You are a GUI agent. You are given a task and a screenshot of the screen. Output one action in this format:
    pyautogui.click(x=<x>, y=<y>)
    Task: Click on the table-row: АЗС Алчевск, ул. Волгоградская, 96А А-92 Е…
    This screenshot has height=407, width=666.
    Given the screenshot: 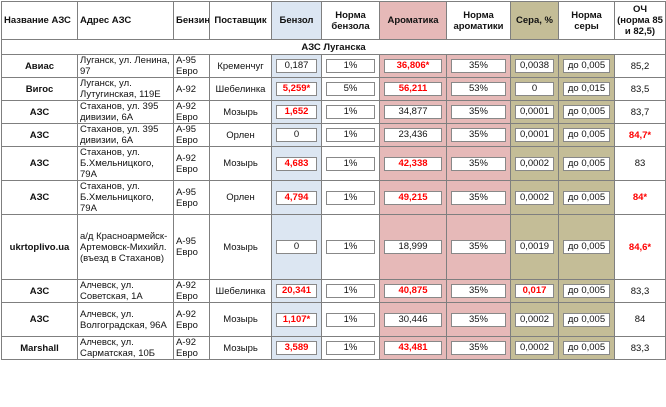 What is the action you would take?
    pyautogui.click(x=333, y=319)
    